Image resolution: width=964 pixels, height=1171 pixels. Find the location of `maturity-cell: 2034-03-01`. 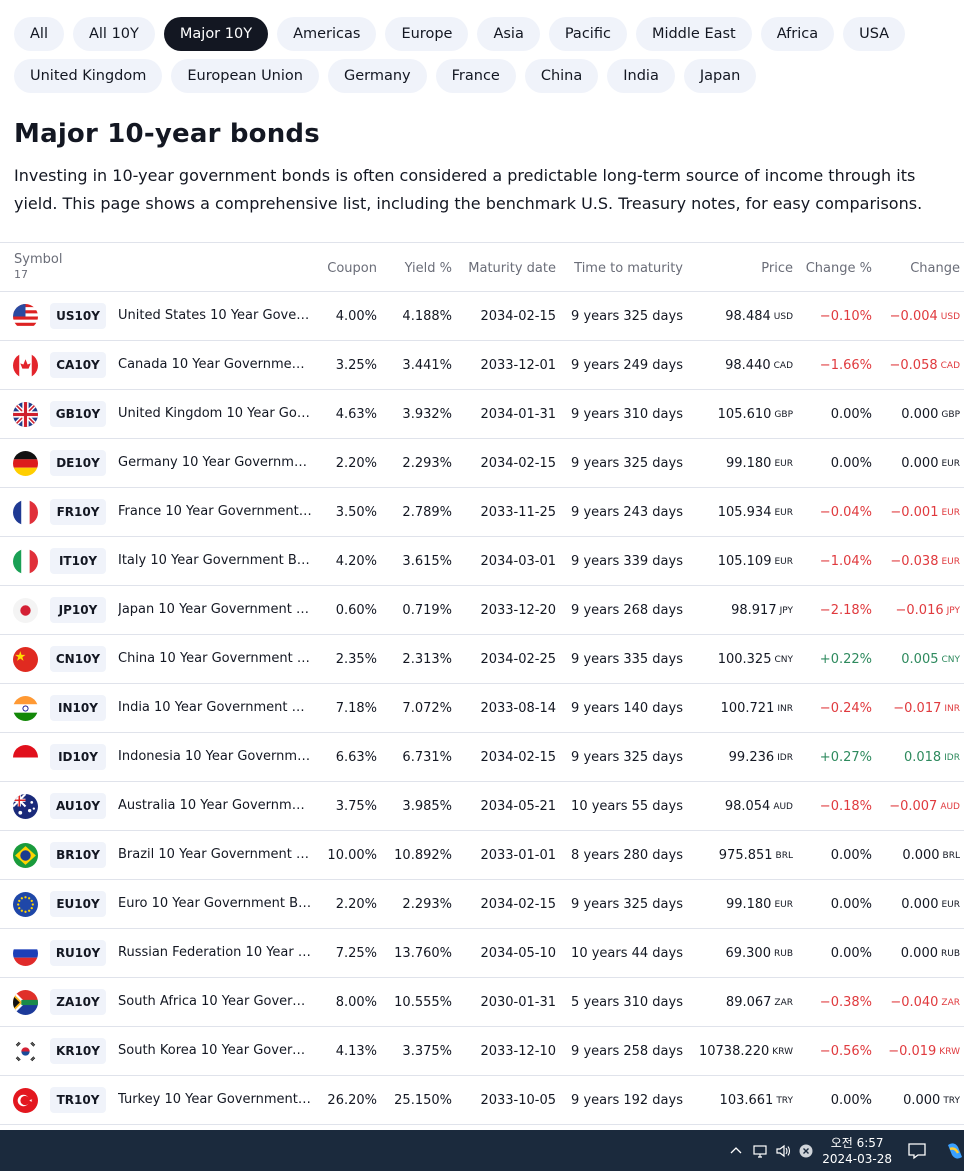

maturity-cell: 2034-03-01 is located at coordinates (518, 561).